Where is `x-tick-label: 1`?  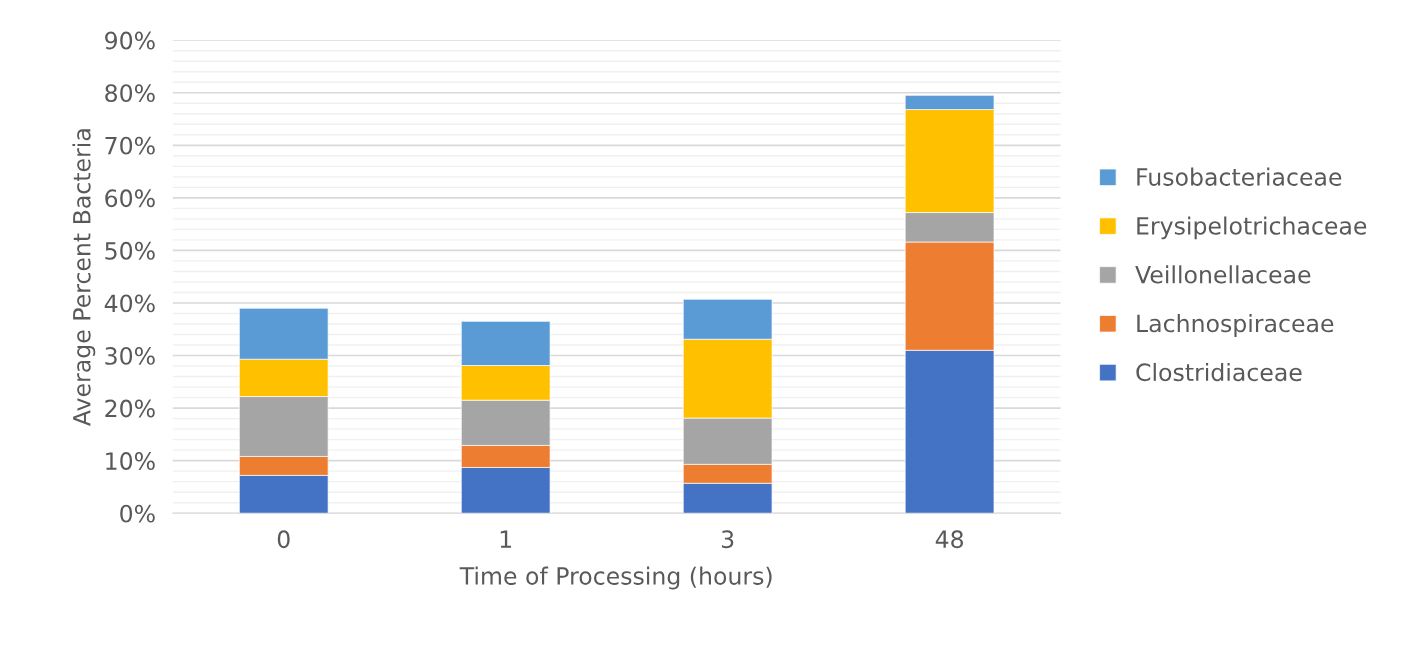 x-tick-label: 1 is located at coordinates (506, 539).